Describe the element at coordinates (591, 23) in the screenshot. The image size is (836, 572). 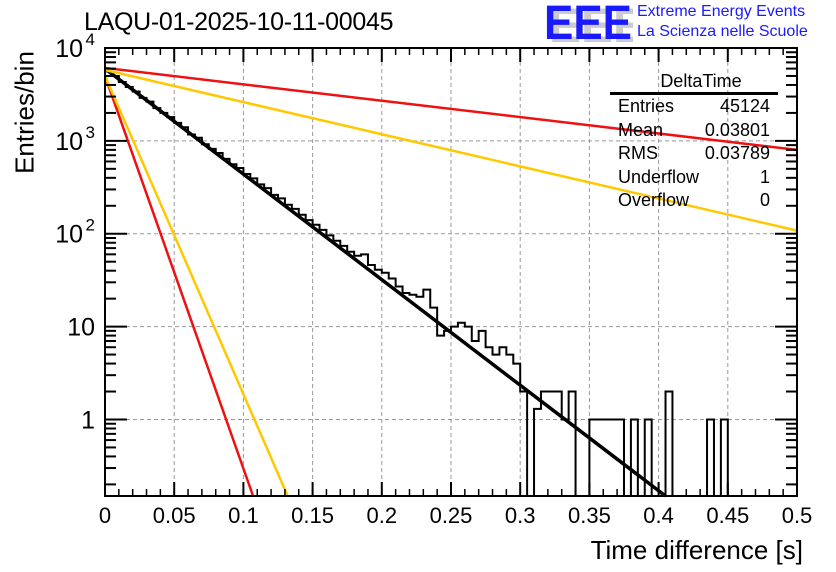
I see `logo-shadow: EEE` at that location.